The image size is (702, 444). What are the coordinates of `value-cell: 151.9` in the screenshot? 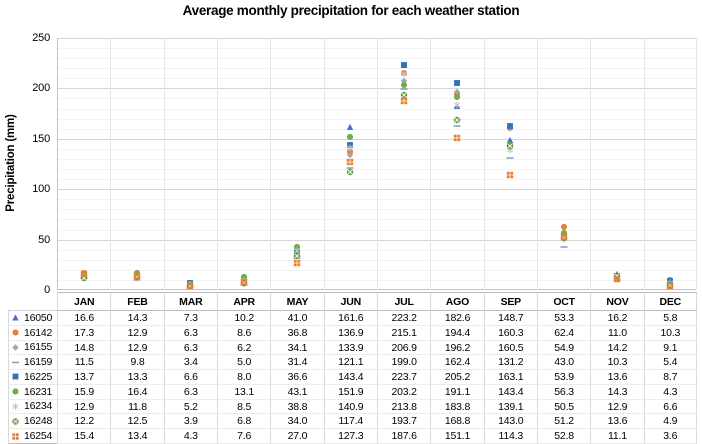 It's located at (350, 392).